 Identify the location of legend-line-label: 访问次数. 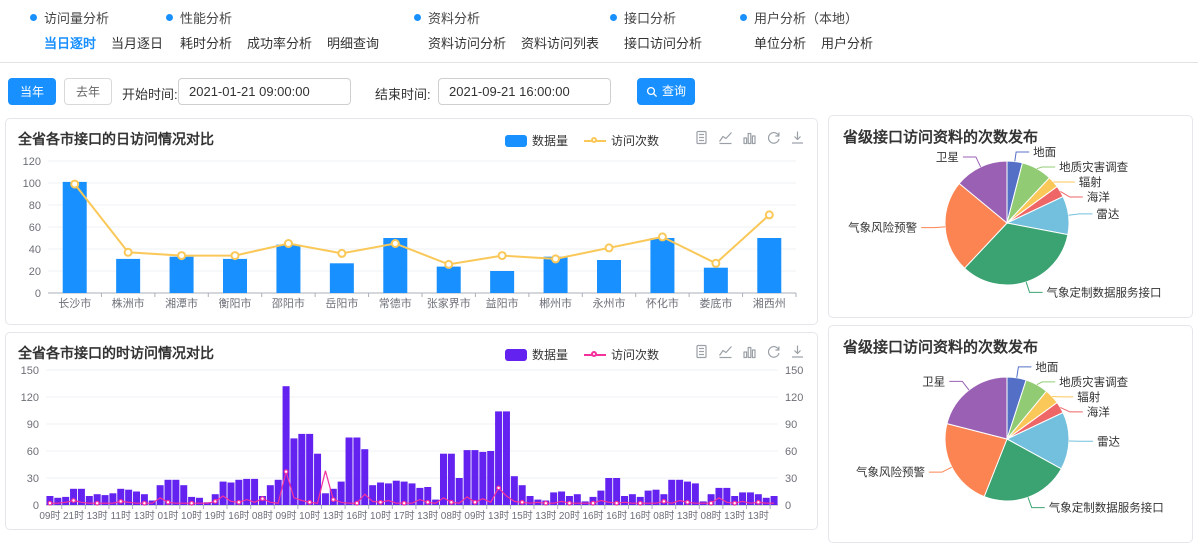
(634, 141).